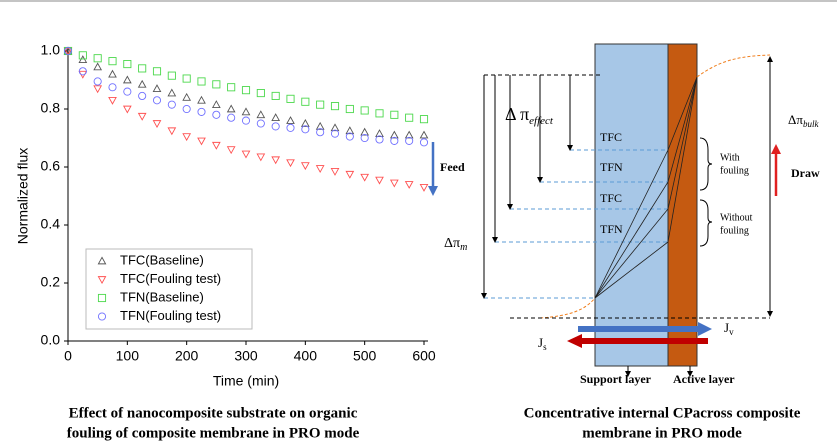 Image resolution: width=837 pixels, height=446 pixels. I want to click on draw-label: Draw, so click(805, 173).